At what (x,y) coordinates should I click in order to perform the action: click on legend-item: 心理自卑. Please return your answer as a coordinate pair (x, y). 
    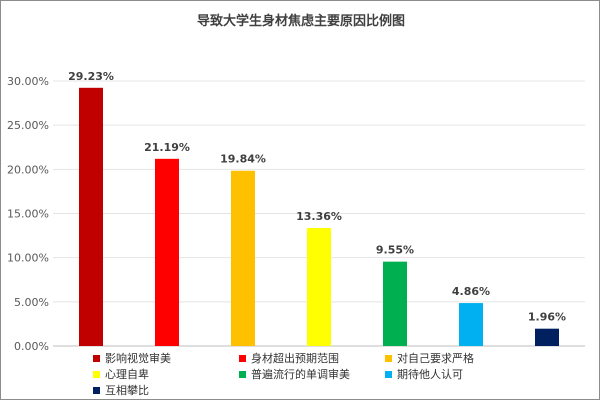
    Looking at the image, I should click on (166, 374).